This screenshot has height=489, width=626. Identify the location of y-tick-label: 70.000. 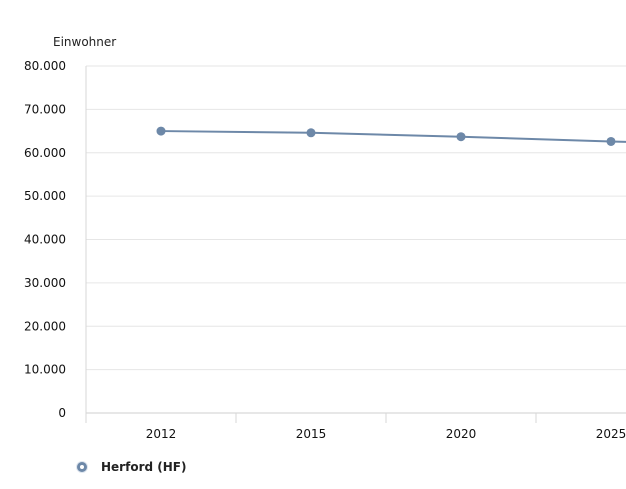
(45, 109).